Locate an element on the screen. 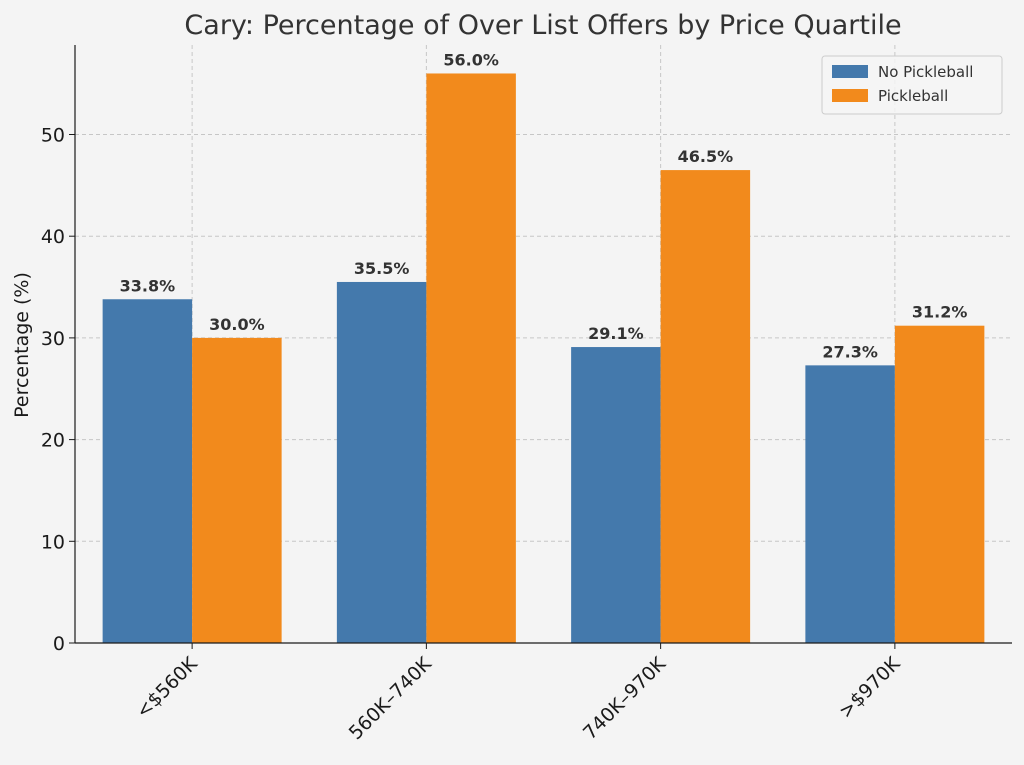 Image resolution: width=1024 pixels, height=765 pixels. y-tick-label: 20 is located at coordinates (53, 441).